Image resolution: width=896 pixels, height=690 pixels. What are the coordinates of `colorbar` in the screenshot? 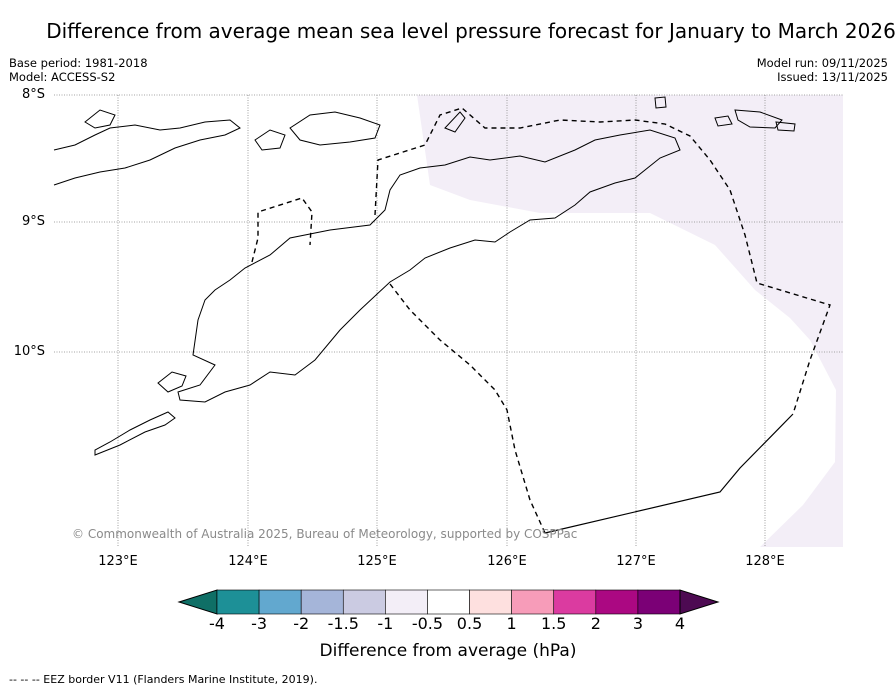 It's located at (448, 602).